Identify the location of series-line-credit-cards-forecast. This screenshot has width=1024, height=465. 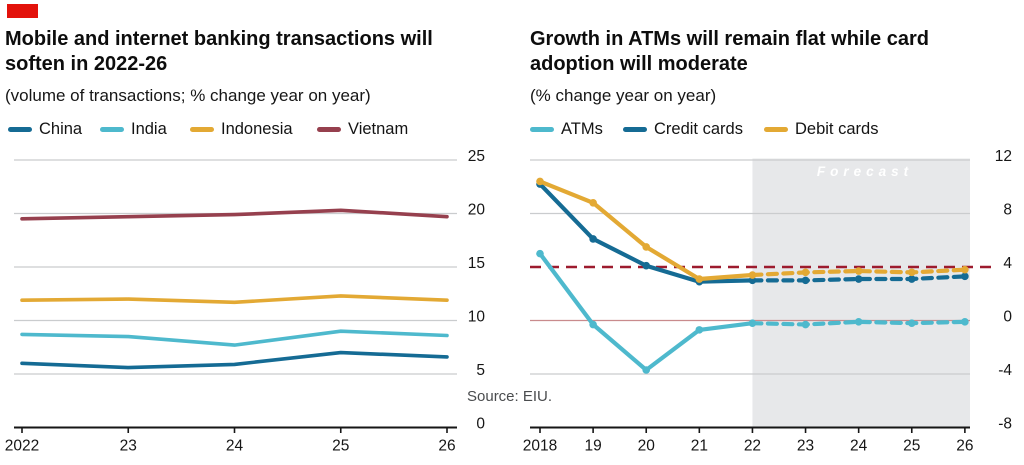
(859, 278).